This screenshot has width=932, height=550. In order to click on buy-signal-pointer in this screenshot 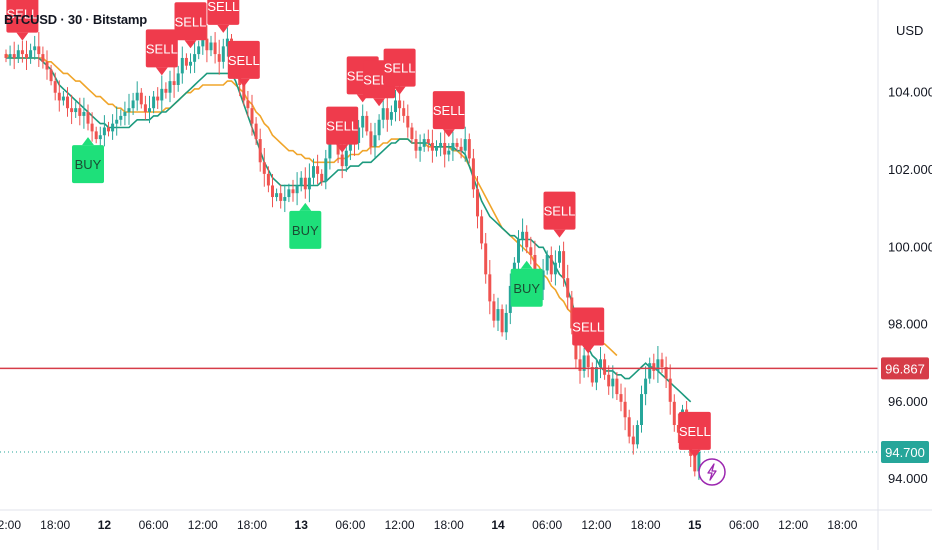, I will do `click(88, 141)`.